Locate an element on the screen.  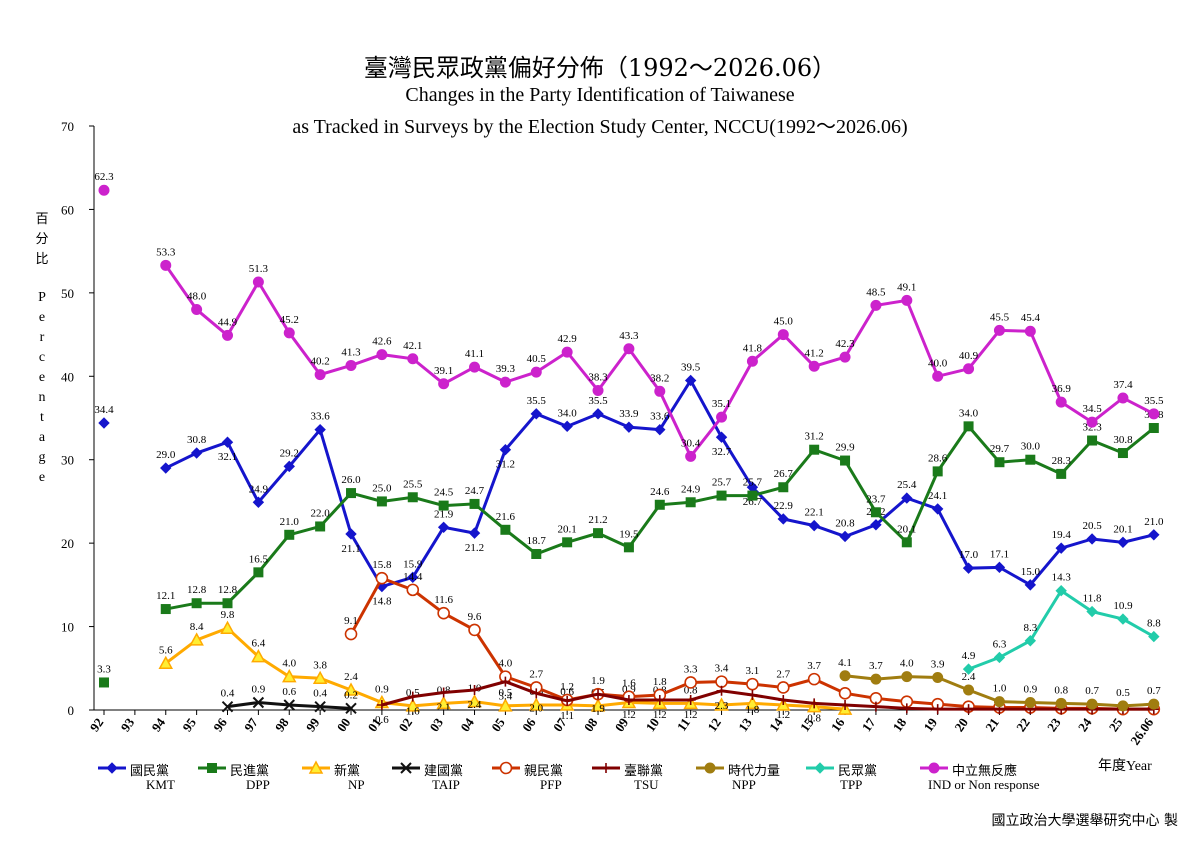
data-label: 42.3 is located at coordinates (845, 344).